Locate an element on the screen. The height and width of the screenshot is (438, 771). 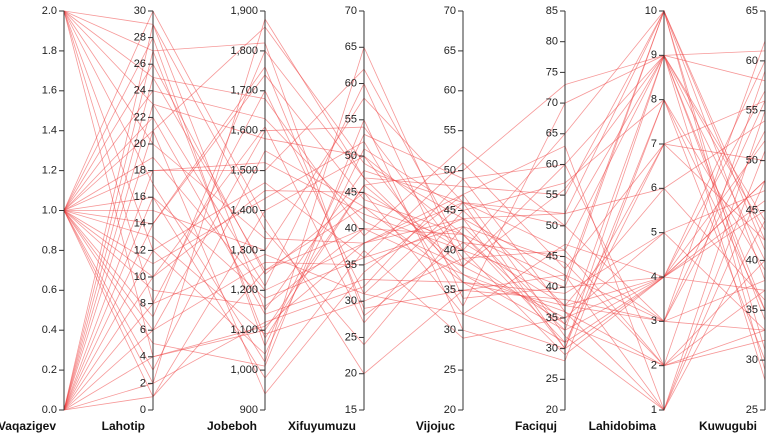
tick-label: 3 is located at coordinates (654, 321).